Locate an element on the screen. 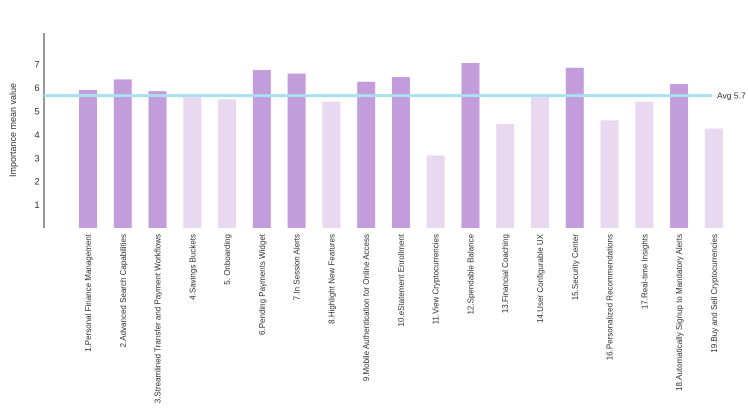 This screenshot has width=748, height=415. category-label: 15.Security Center is located at coordinates (575, 267).